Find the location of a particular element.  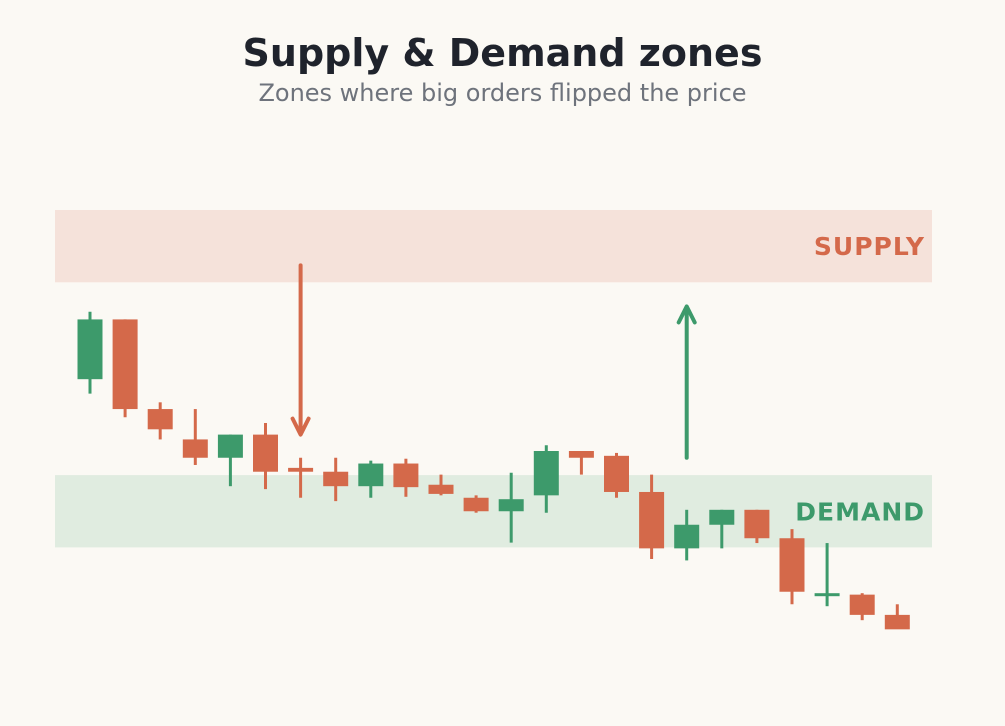

supply-zone is located at coordinates (493, 246).